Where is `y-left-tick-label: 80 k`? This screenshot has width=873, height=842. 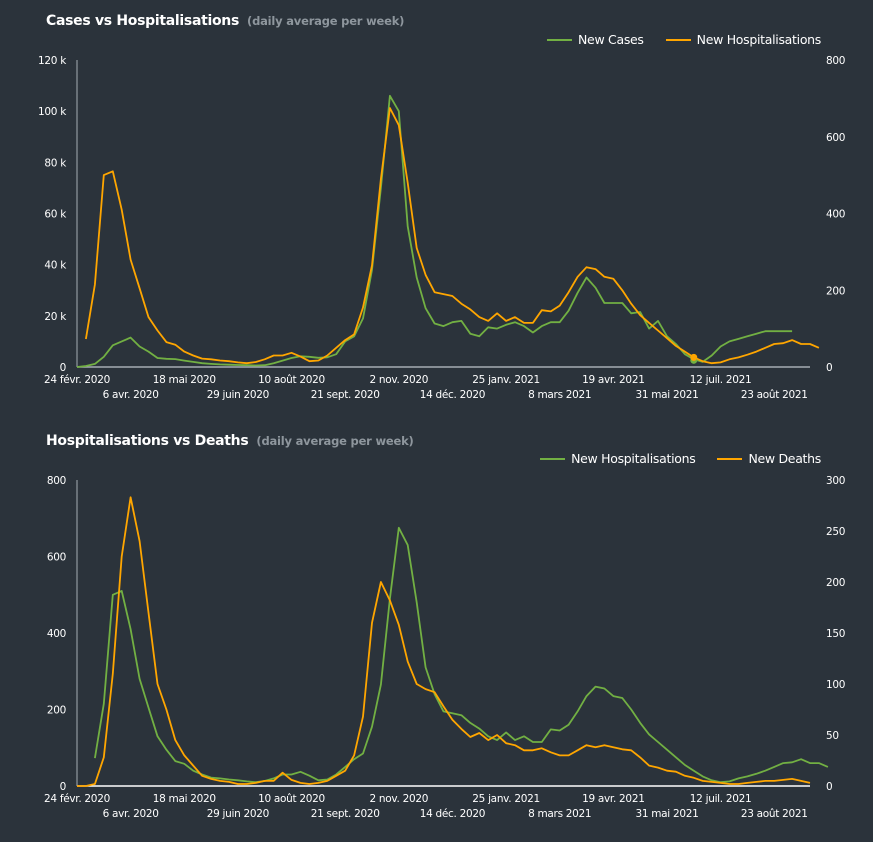 y-left-tick-label: 80 k is located at coordinates (55, 163).